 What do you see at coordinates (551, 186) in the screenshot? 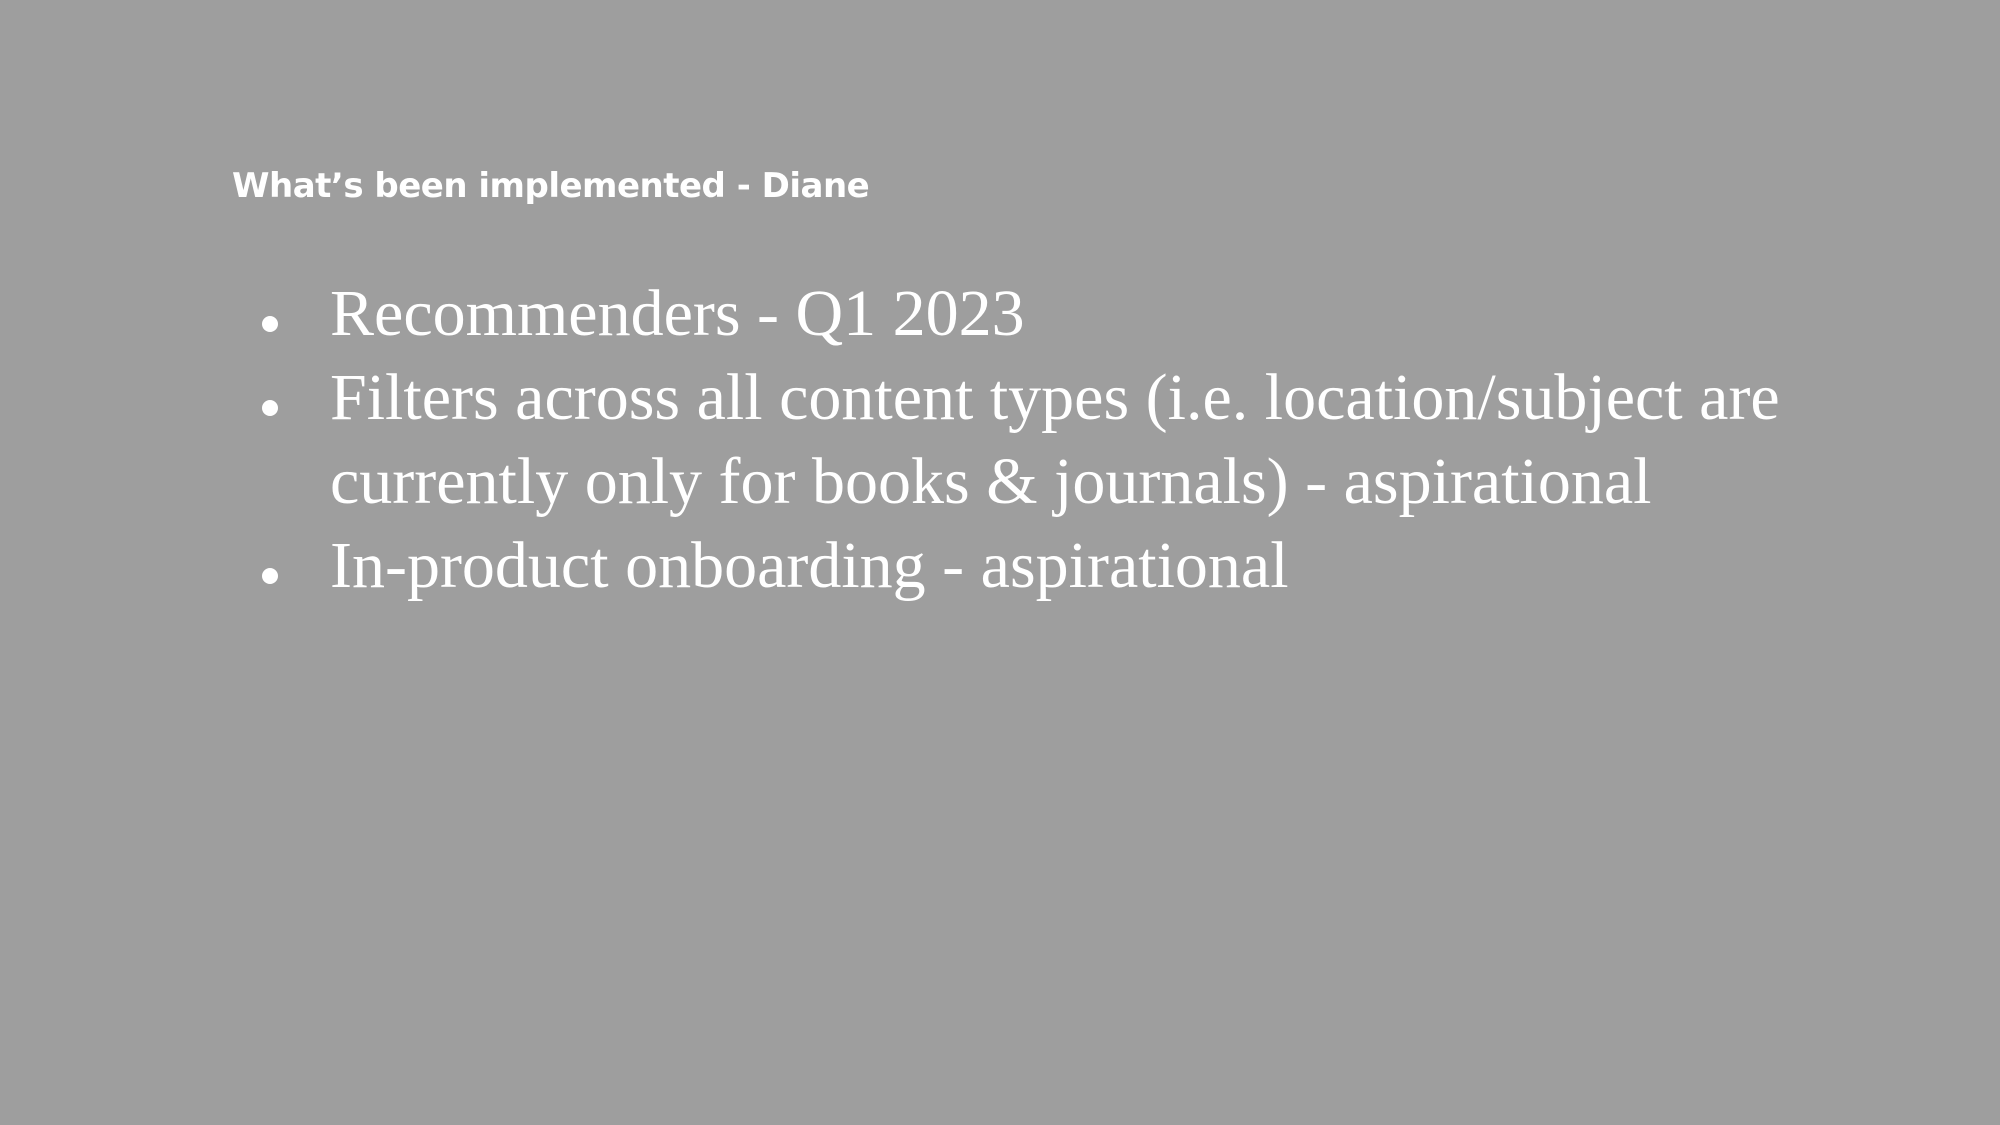
I see `slide-title: What’s been implemented - Diane` at bounding box center [551, 186].